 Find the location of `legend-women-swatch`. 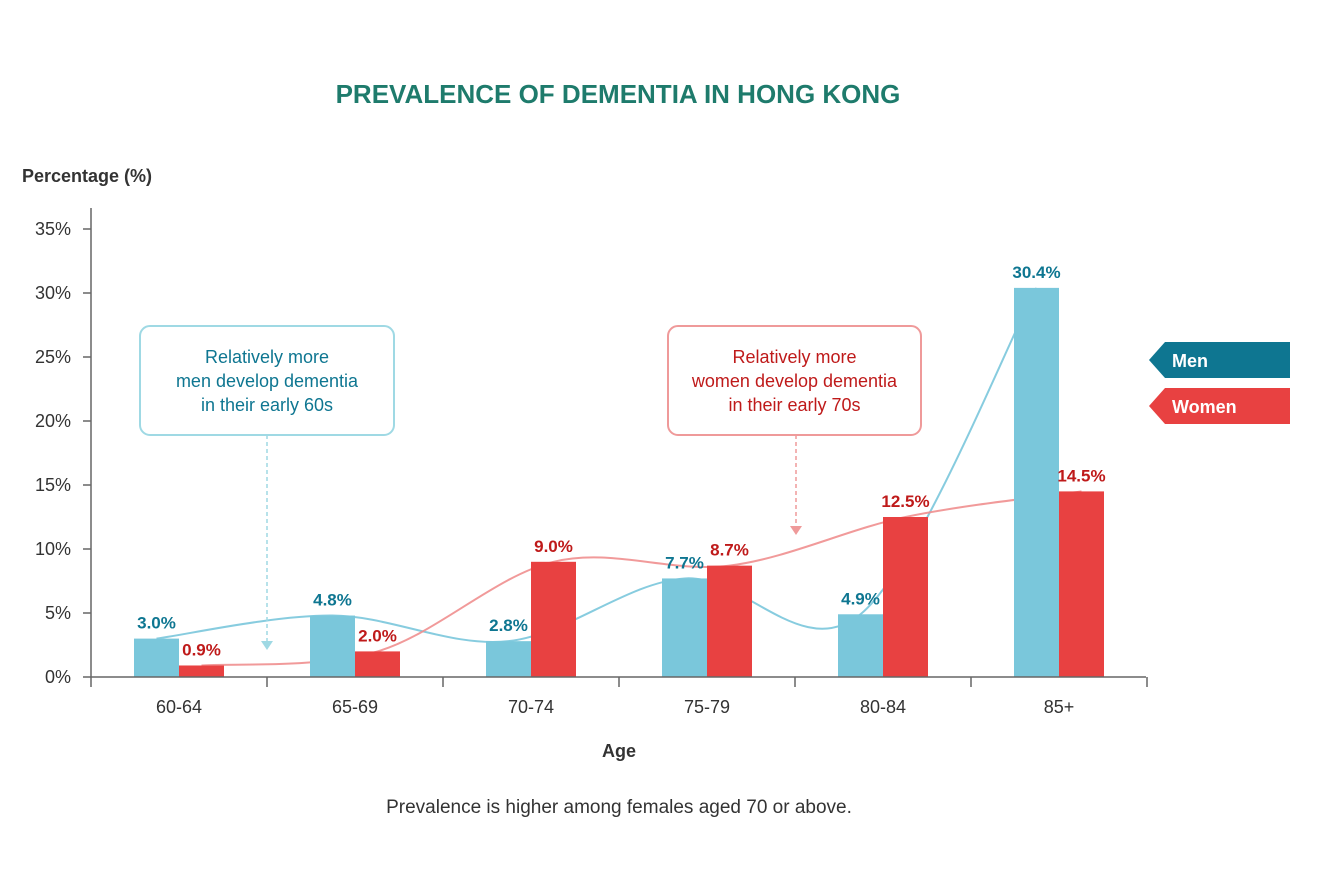

legend-women-swatch is located at coordinates (1219, 406).